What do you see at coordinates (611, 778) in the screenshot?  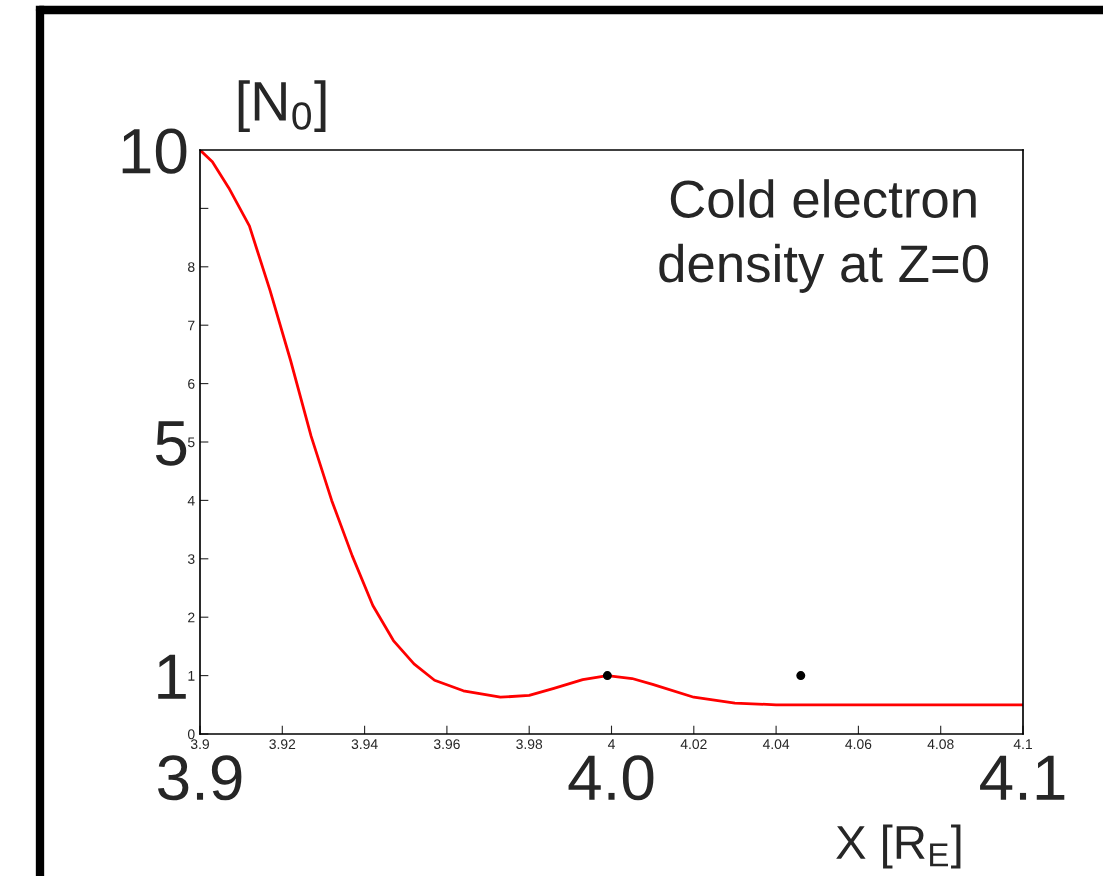 I see `x2-tick-label: 4.0` at bounding box center [611, 778].